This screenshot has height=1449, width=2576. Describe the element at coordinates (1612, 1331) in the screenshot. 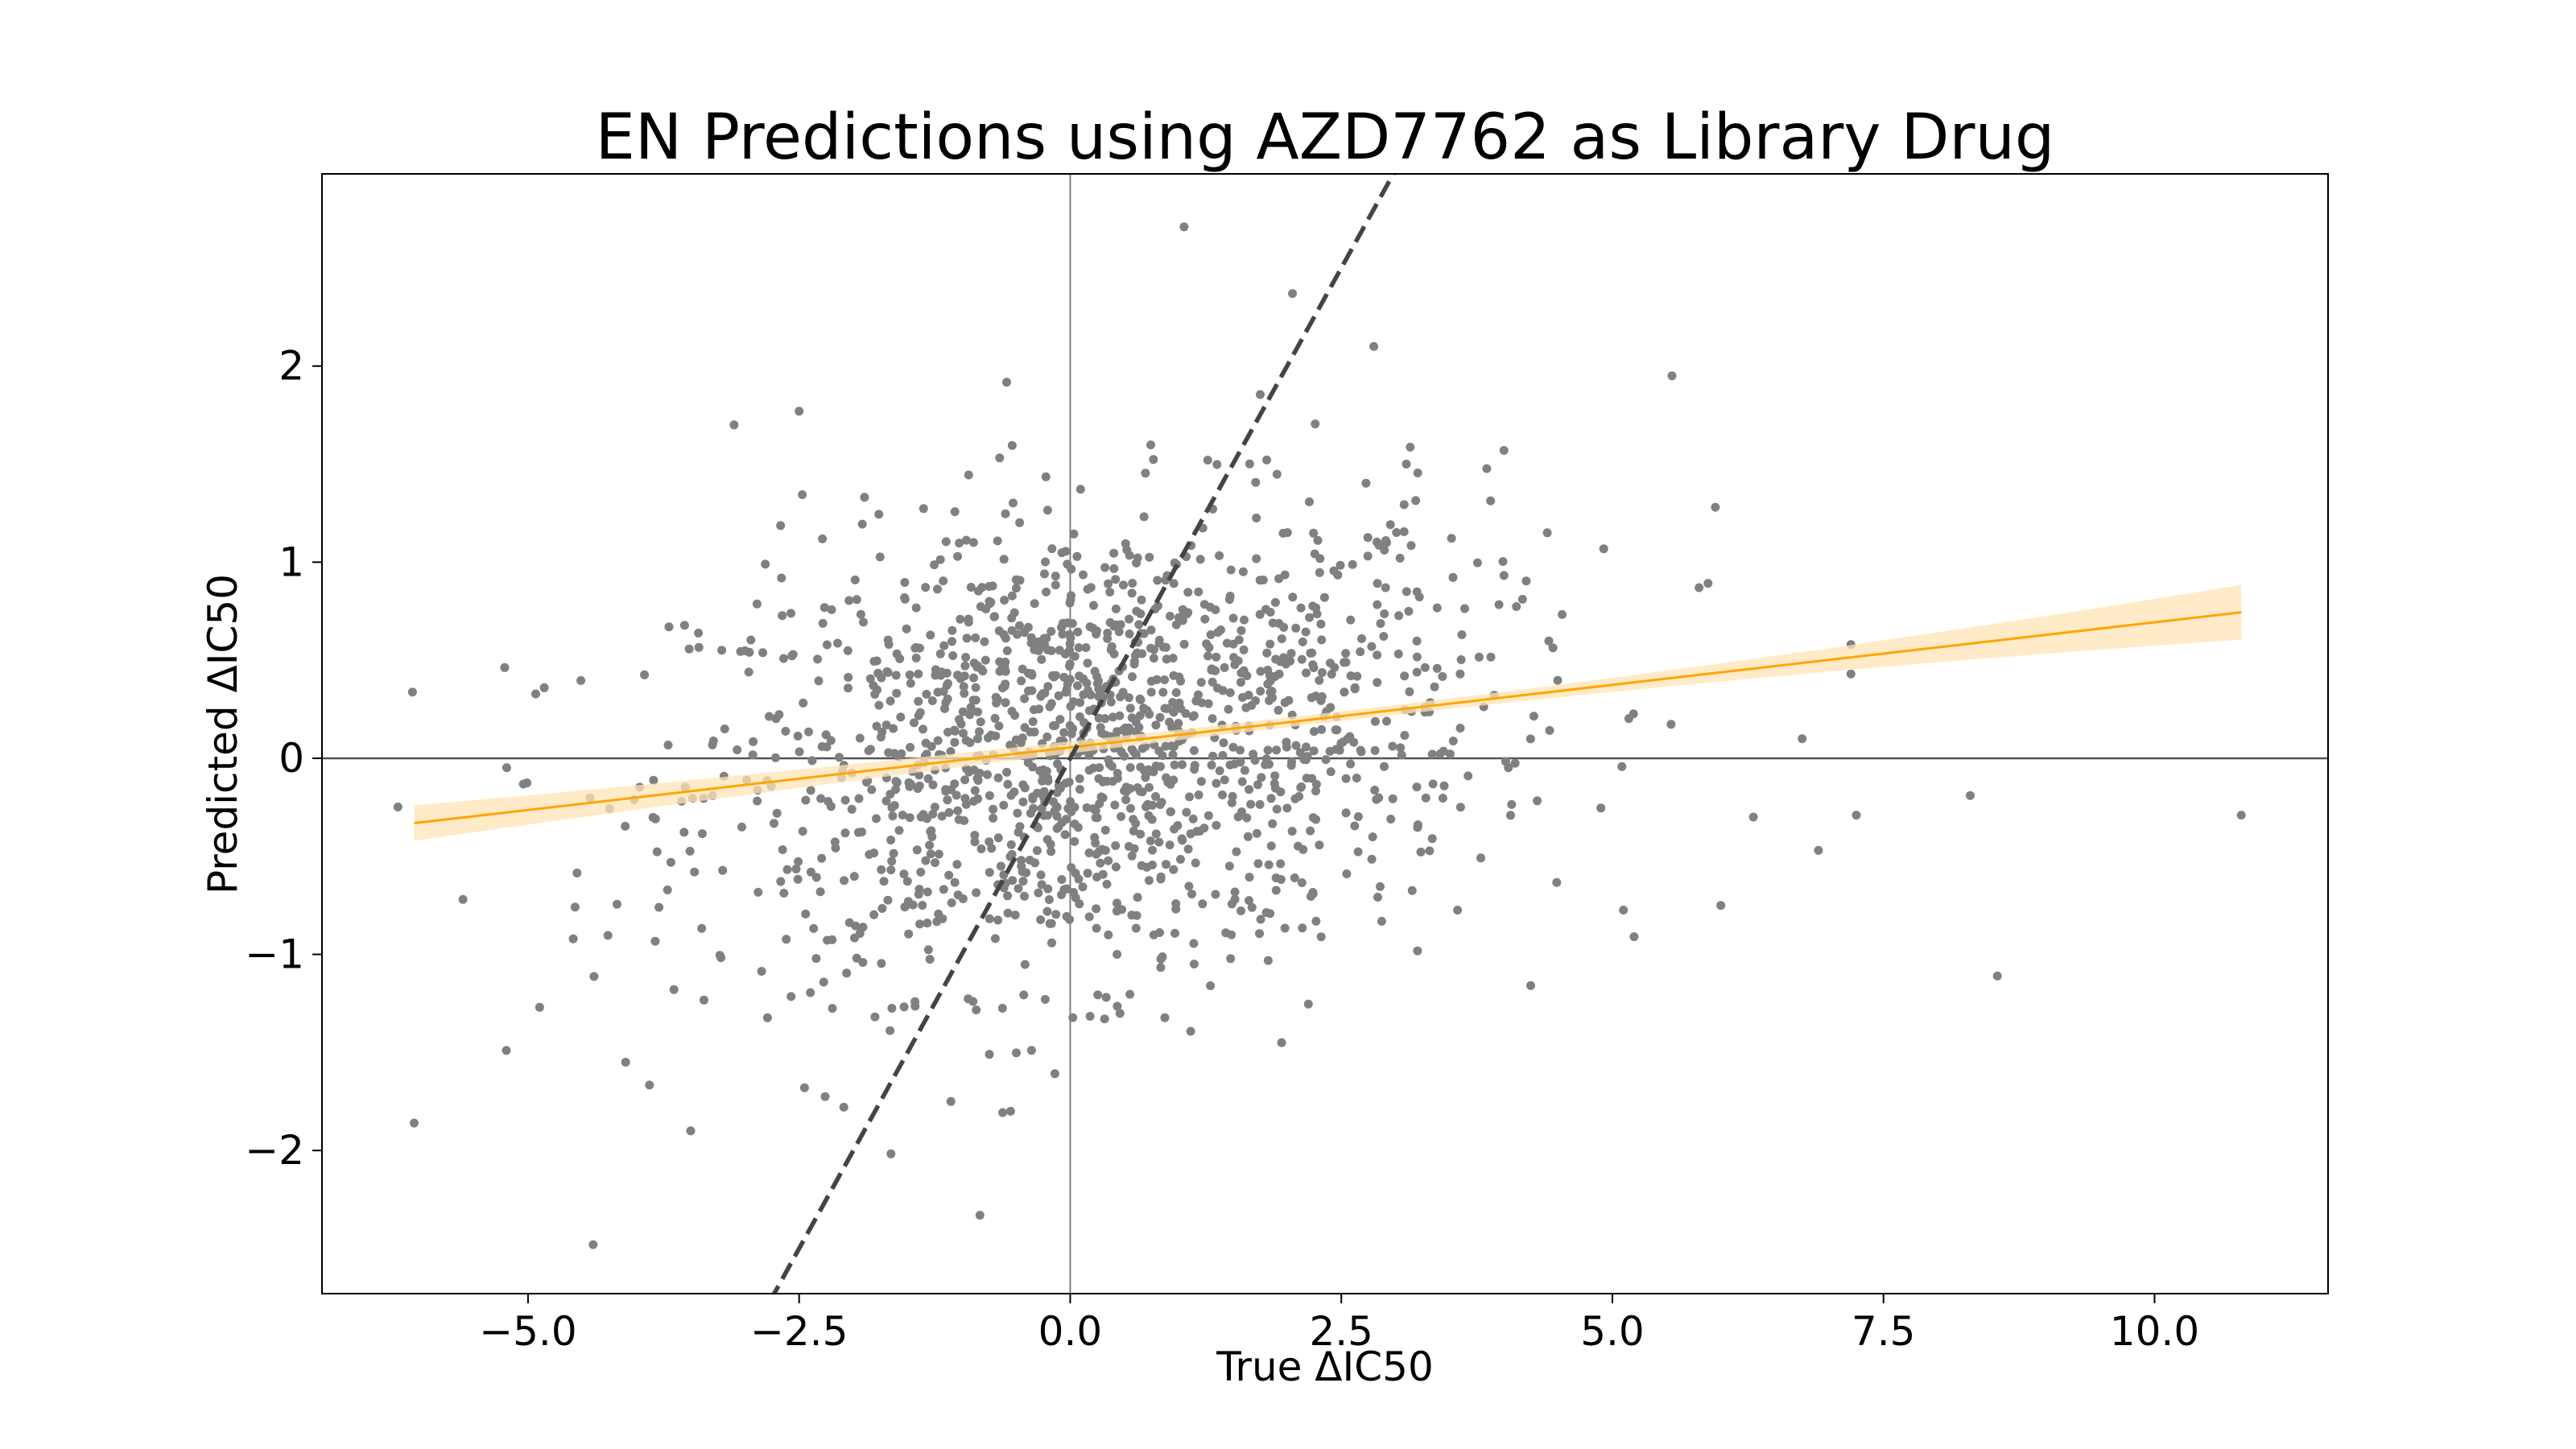

I see `x-tick-label: 5.0` at that location.